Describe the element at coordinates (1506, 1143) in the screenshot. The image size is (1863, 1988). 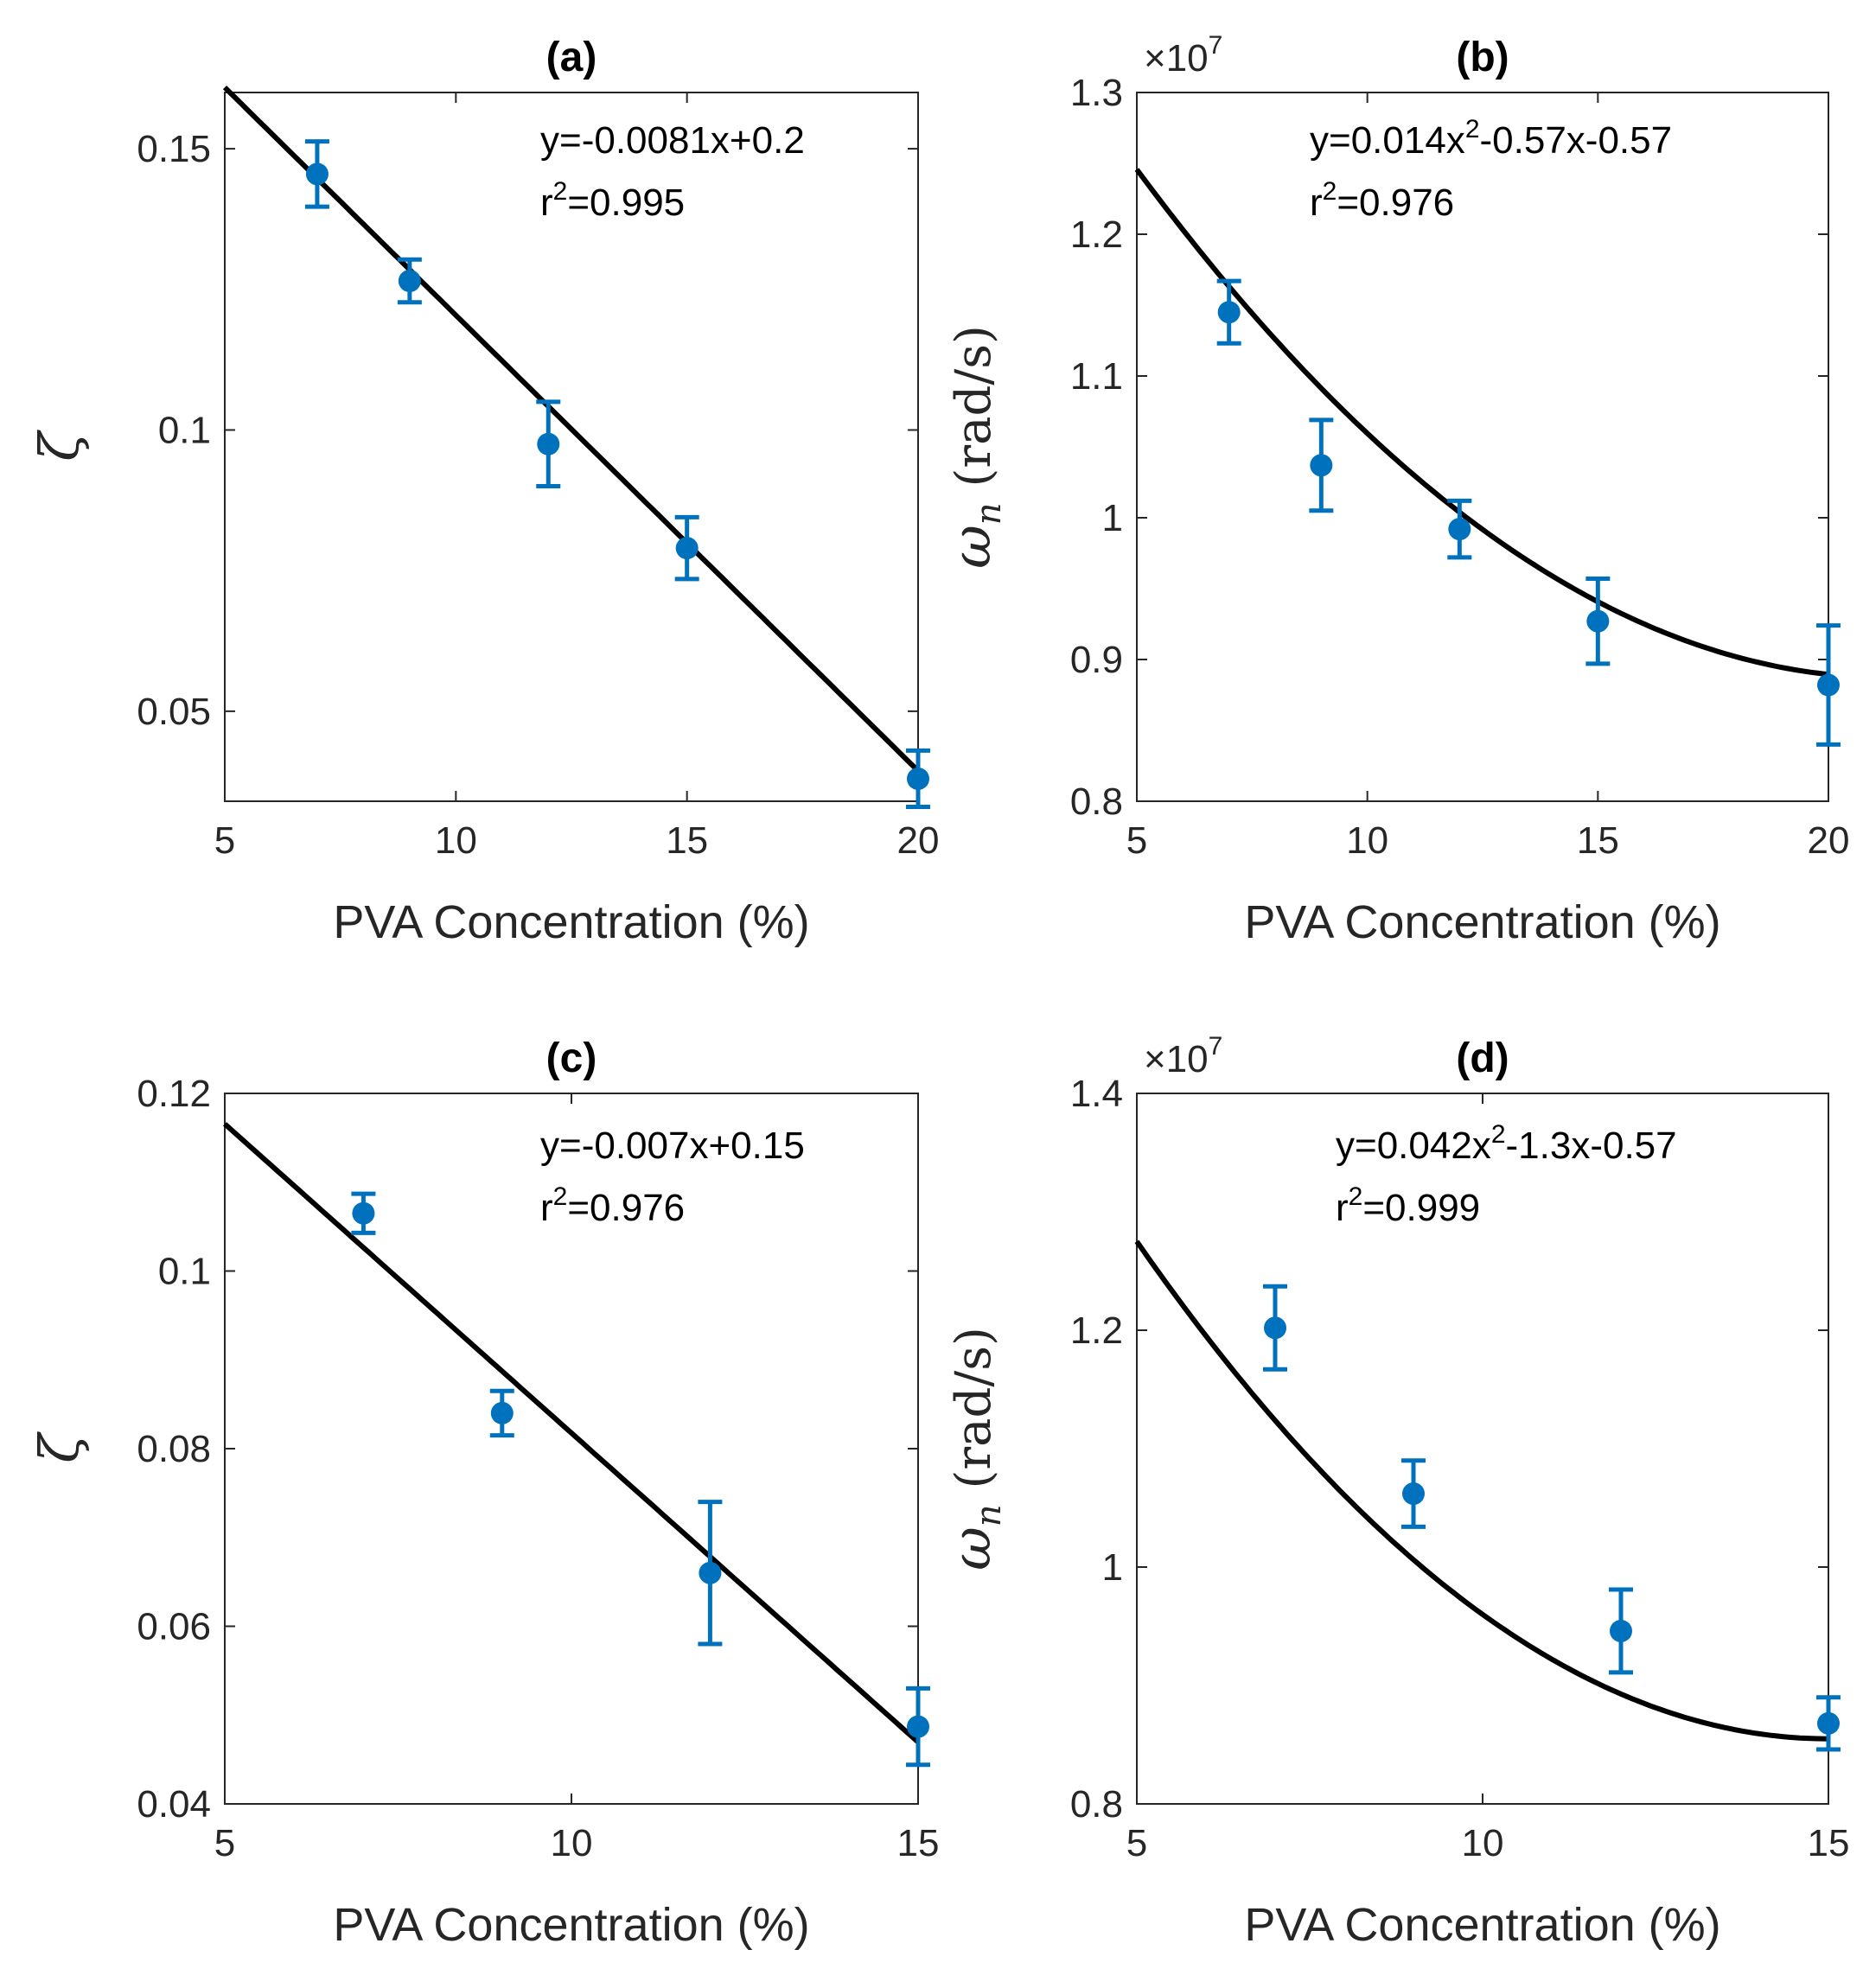
I see `fit-equation: y=0.042x2-1.3x-0.57` at that location.